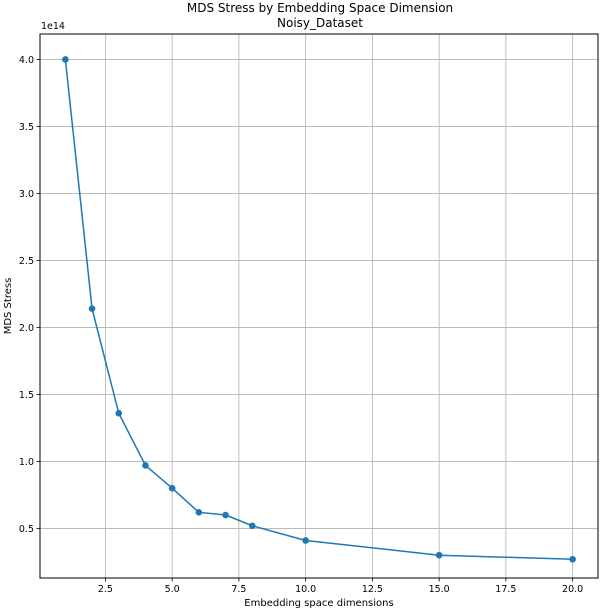  What do you see at coordinates (320, 8) in the screenshot?
I see `chart-title: MDS Stress by Embedding Space Dimension` at bounding box center [320, 8].